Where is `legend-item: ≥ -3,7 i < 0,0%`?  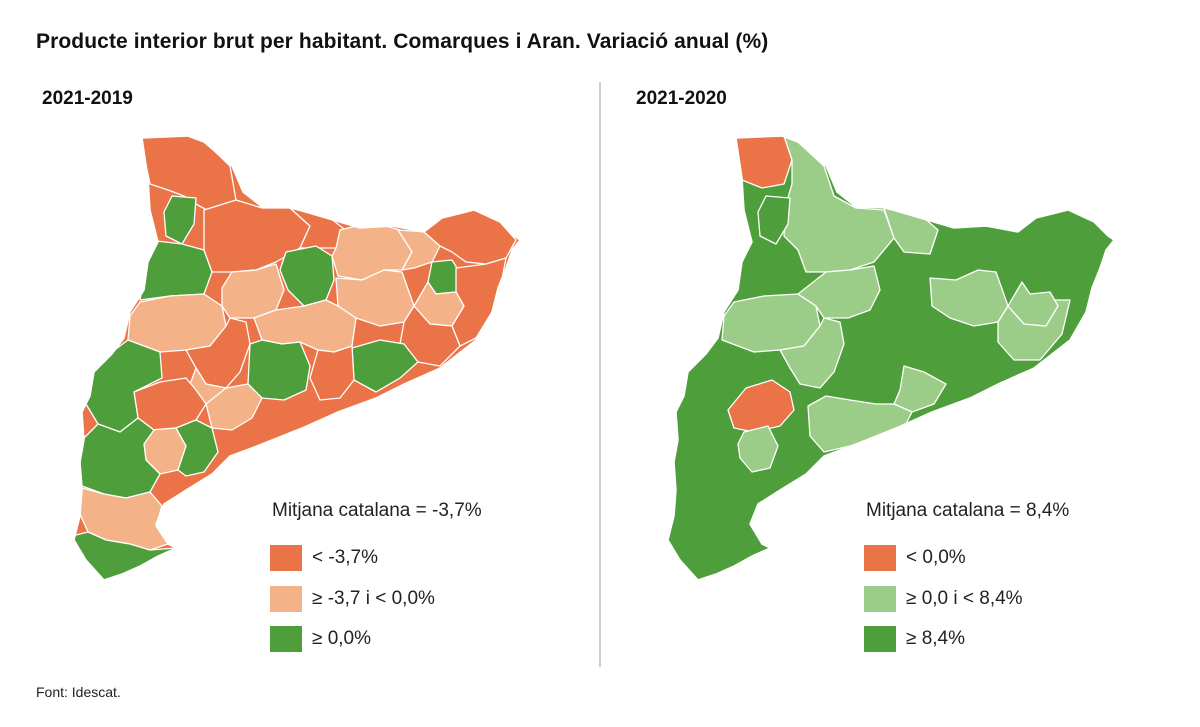 legend-item: ≥ -3,7 i < 0,0% is located at coordinates (352, 599).